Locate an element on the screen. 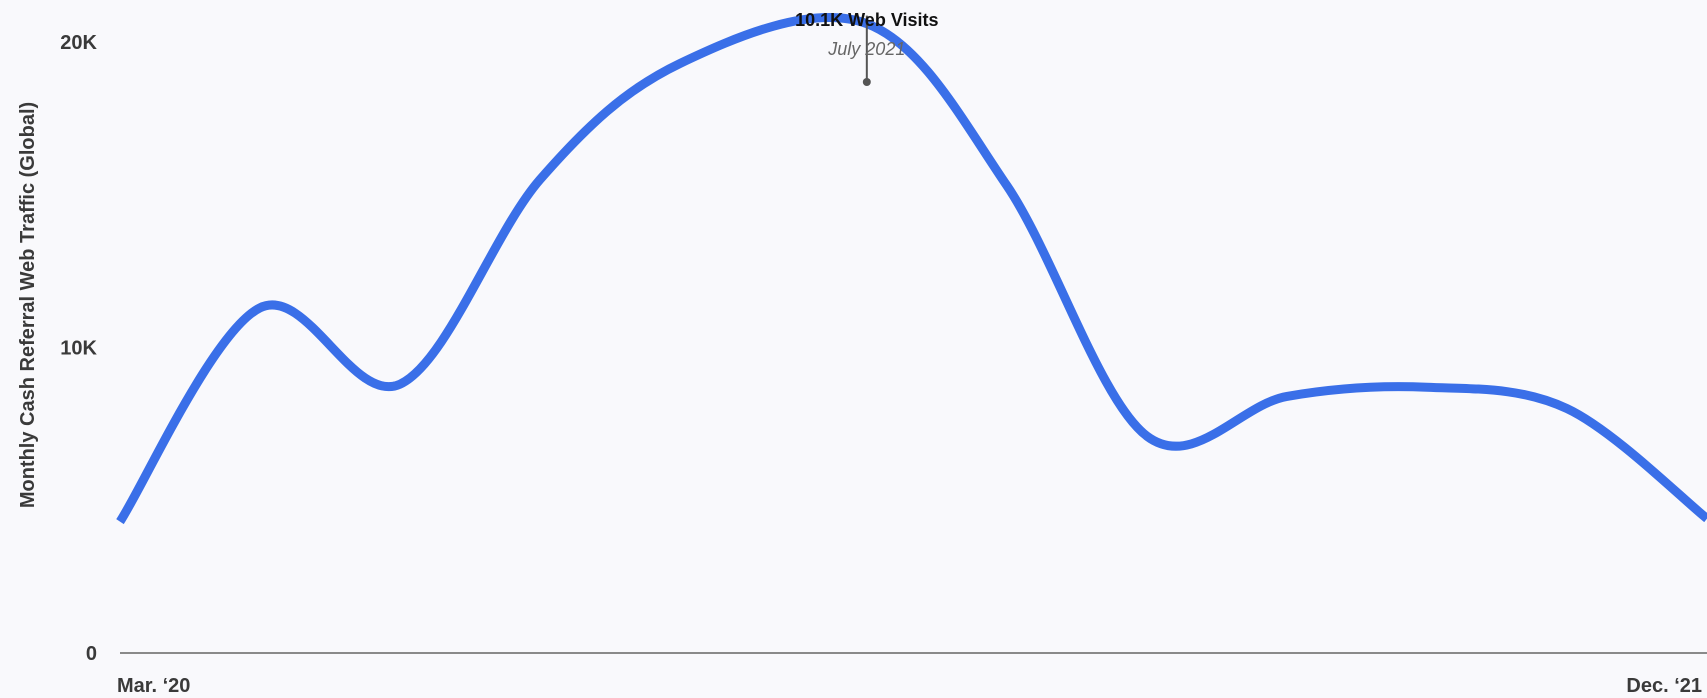 Image resolution: width=1707 pixels, height=698 pixels. y-tick-label: 10K is located at coordinates (78, 349).